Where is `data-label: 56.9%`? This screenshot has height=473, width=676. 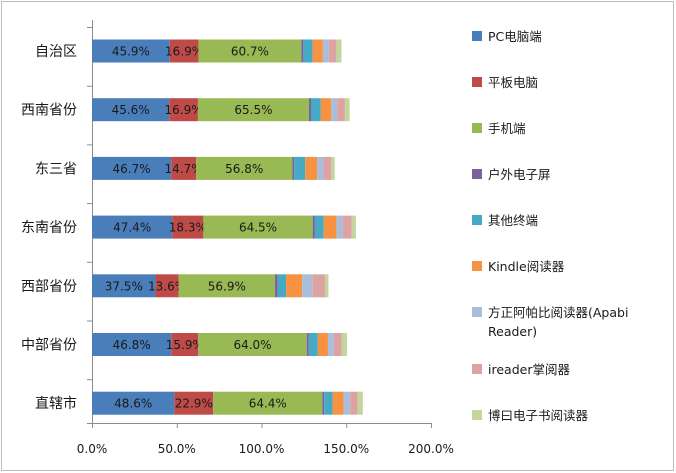 data-label: 56.9% is located at coordinates (227, 286).